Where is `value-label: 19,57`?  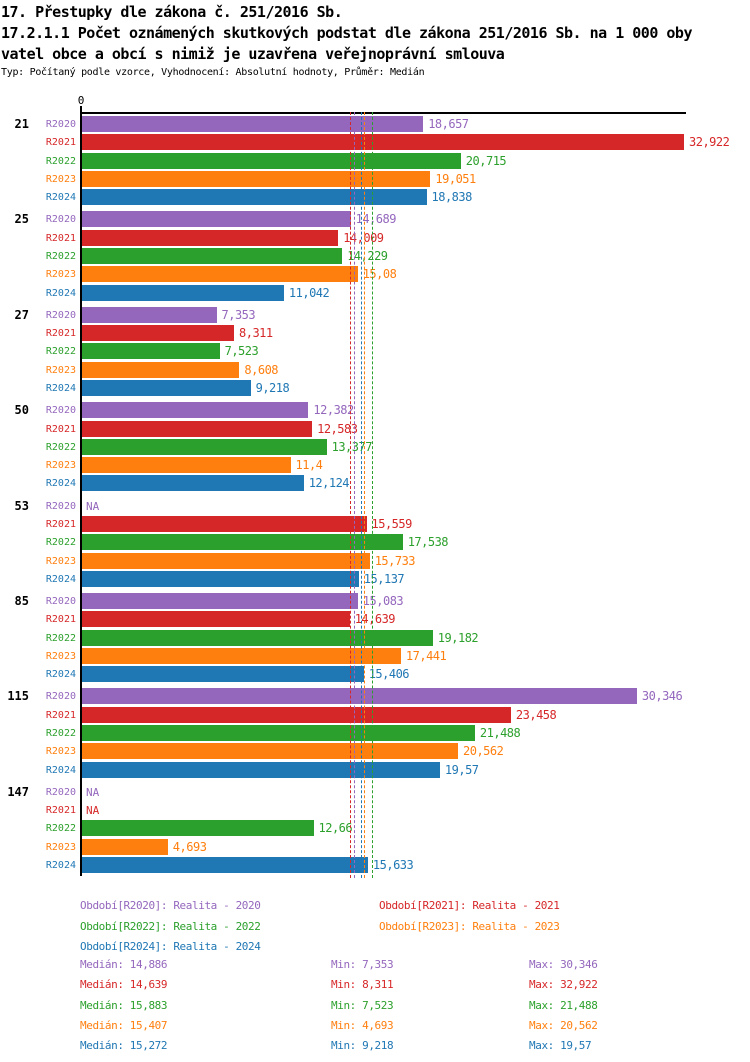
value-label: 19,57 is located at coordinates (461, 769).